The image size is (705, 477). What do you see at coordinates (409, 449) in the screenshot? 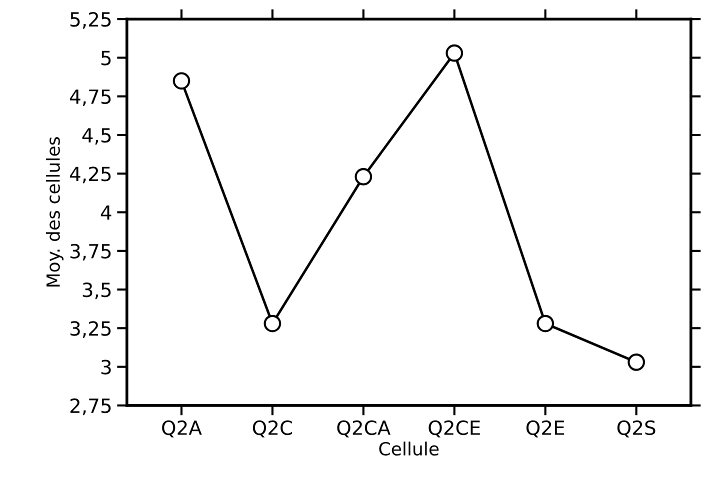
I see `x-axis-title: Cellule` at bounding box center [409, 449].